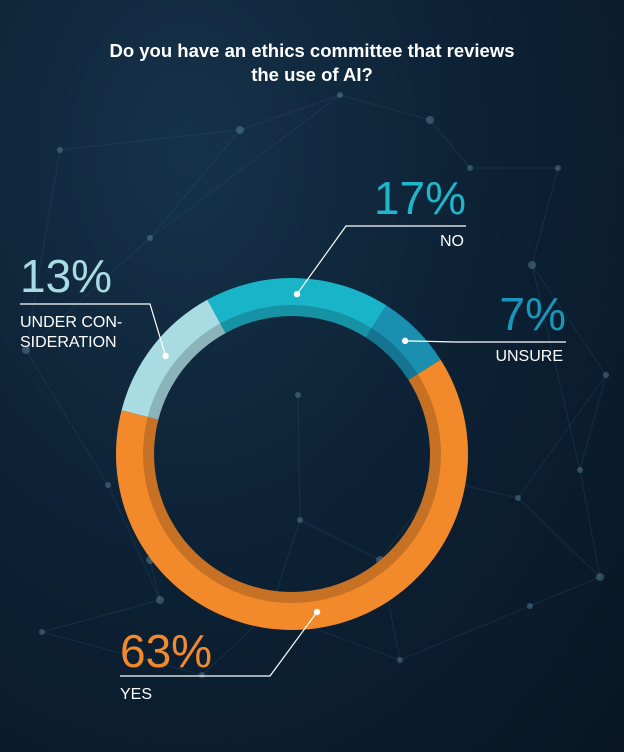 The image size is (624, 752). I want to click on value-label-yes: 63%, so click(166, 651).